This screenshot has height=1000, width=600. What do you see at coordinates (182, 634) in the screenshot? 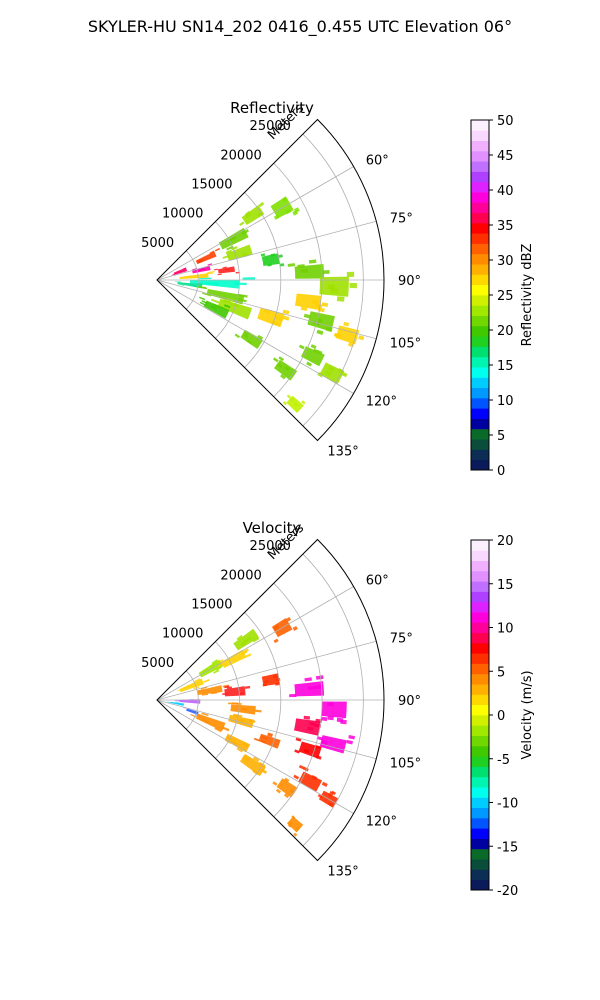
I see `range-tick-label: 10000` at bounding box center [182, 634].